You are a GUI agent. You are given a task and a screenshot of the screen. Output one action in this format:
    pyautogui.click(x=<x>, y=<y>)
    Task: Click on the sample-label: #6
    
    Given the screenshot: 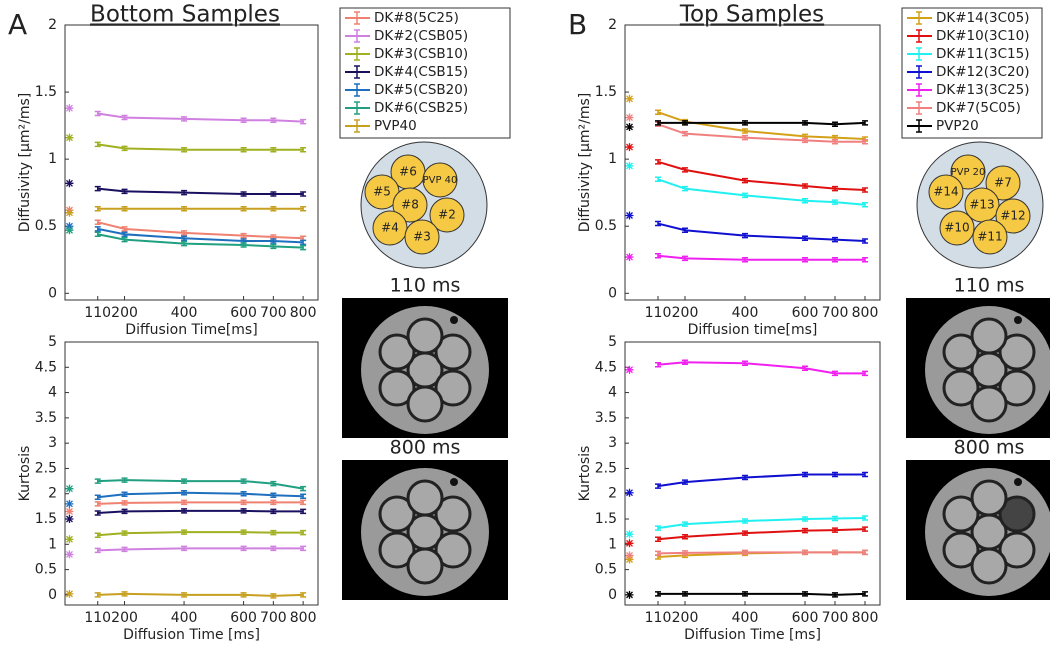 What is the action you would take?
    pyautogui.click(x=408, y=172)
    